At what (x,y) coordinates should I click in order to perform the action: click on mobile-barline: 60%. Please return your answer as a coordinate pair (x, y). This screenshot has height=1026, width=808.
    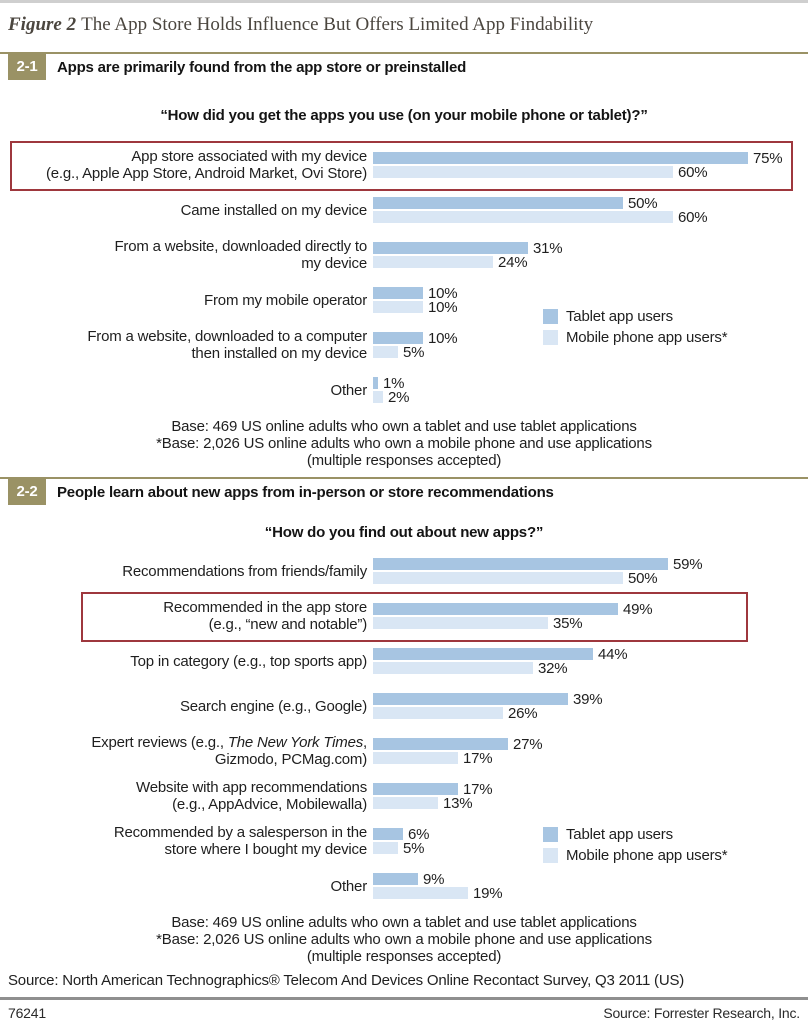
    Looking at the image, I should click on (540, 217).